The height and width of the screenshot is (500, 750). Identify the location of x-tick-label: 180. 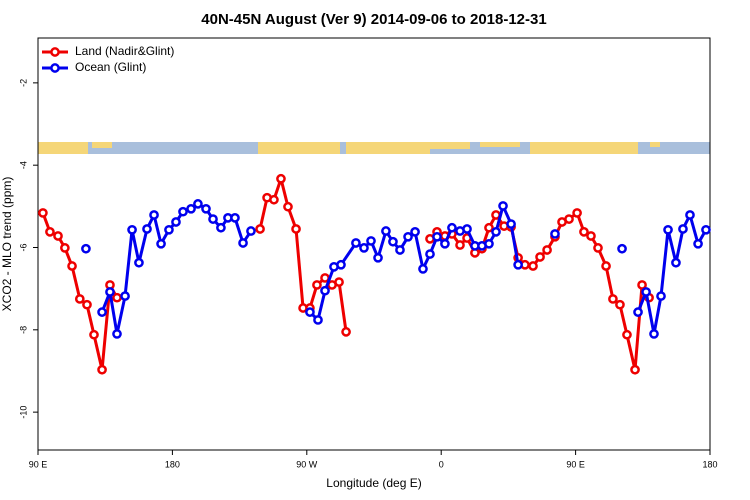
(709, 464).